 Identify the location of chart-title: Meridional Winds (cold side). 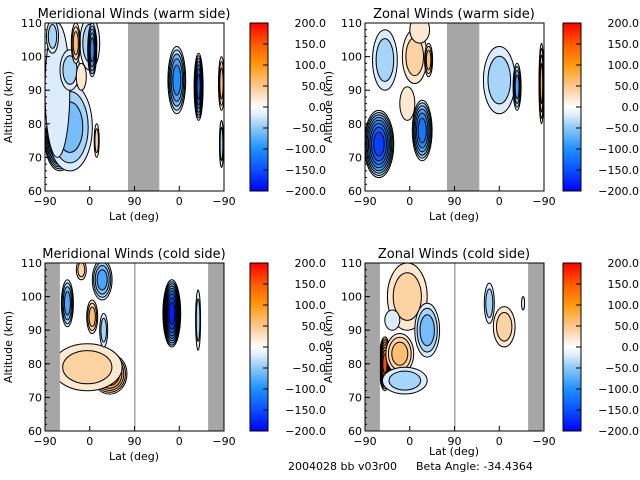
(133, 254).